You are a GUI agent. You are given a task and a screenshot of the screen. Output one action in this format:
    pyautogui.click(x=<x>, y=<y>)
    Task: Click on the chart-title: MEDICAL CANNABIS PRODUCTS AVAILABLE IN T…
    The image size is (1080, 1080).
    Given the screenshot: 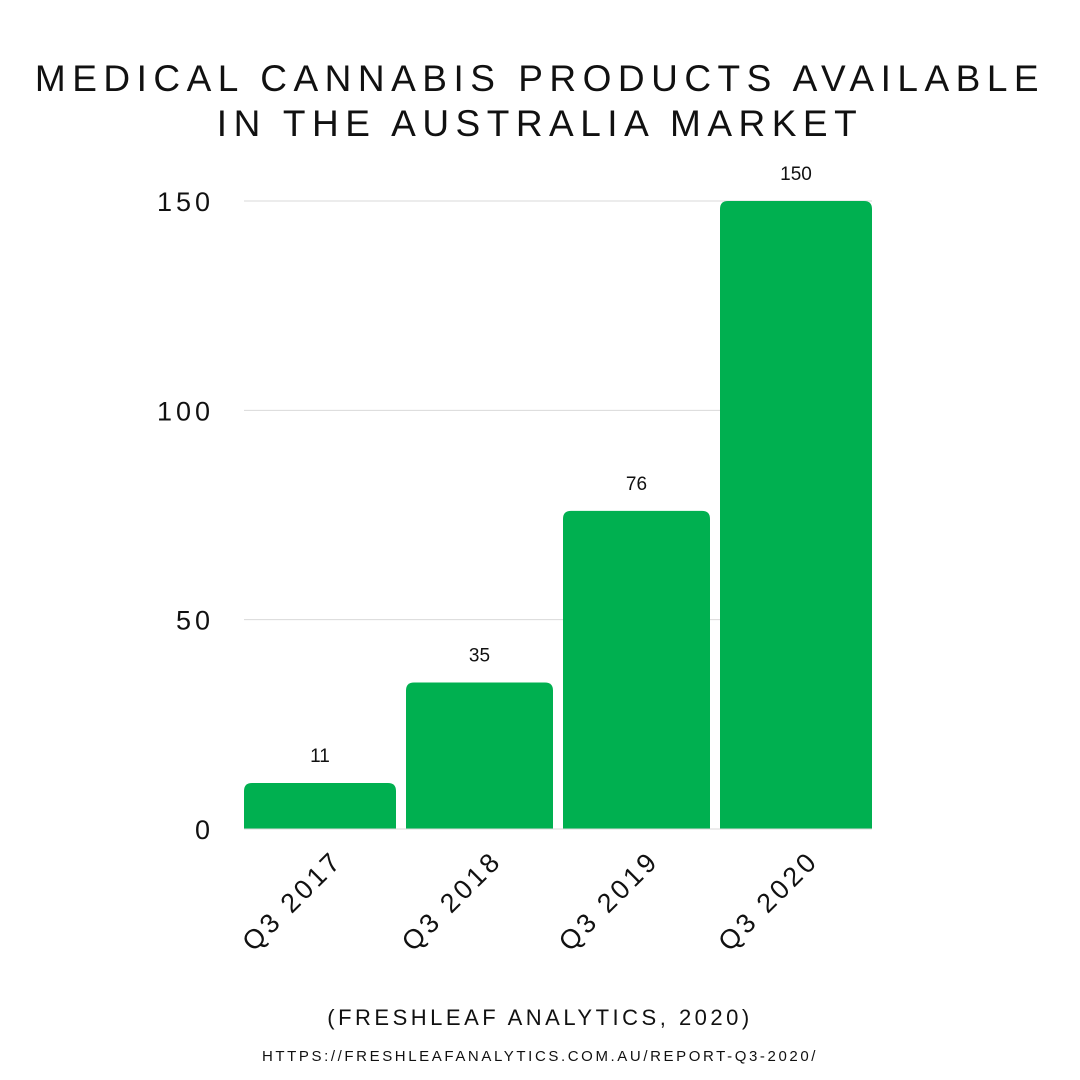 What is the action you would take?
    pyautogui.click(x=540, y=101)
    